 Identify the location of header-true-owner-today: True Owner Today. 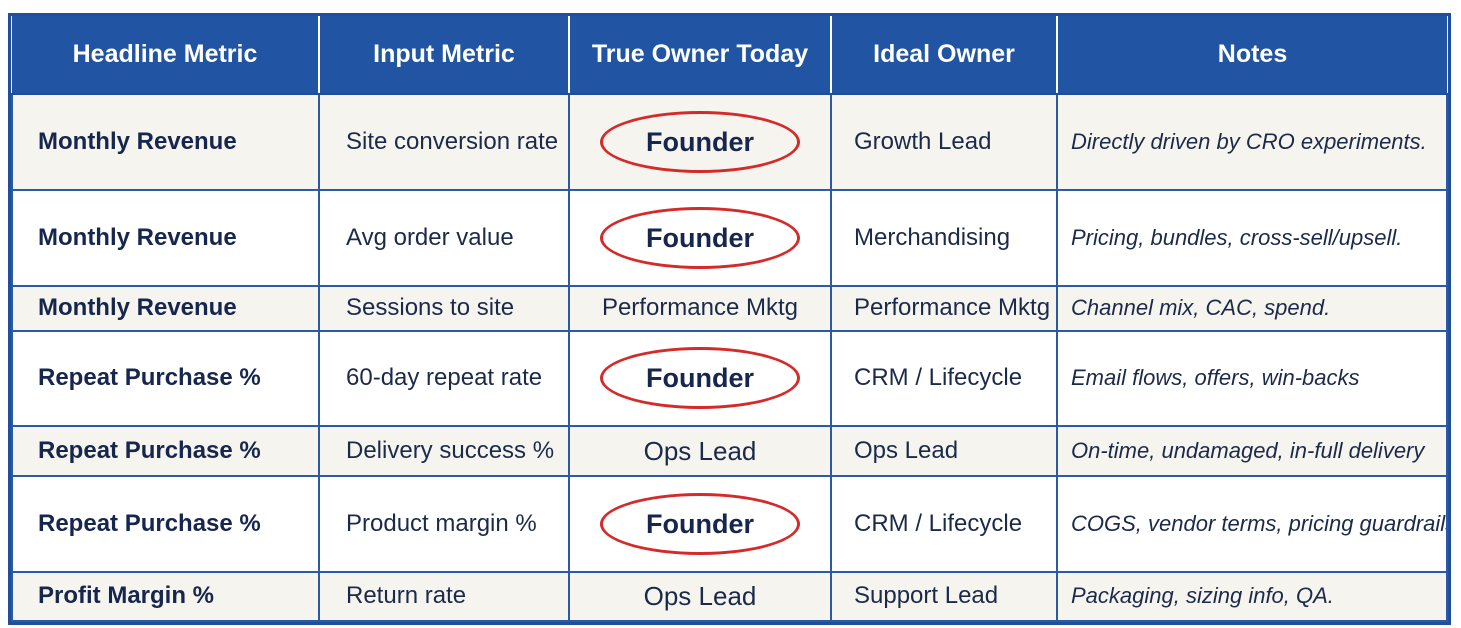
(700, 55).